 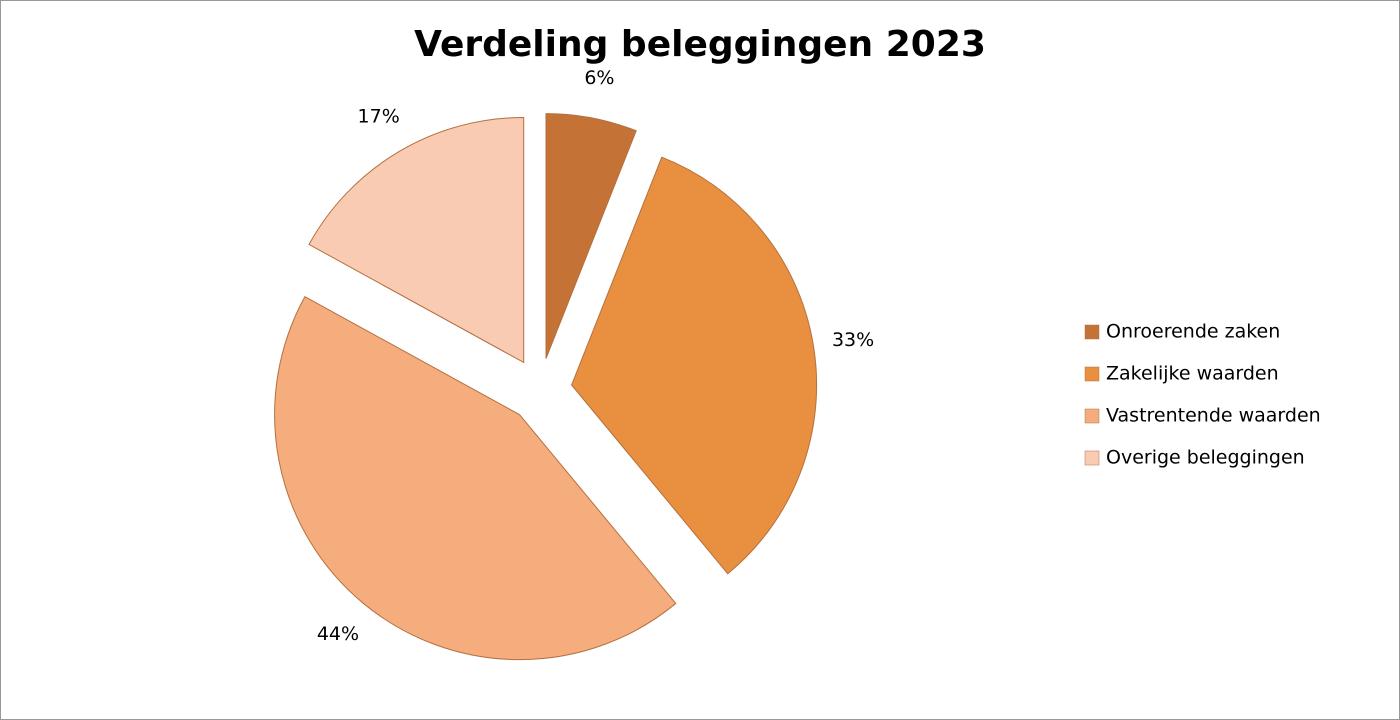 What do you see at coordinates (1205, 458) in the screenshot?
I see `legend-label: Overige beleggingen` at bounding box center [1205, 458].